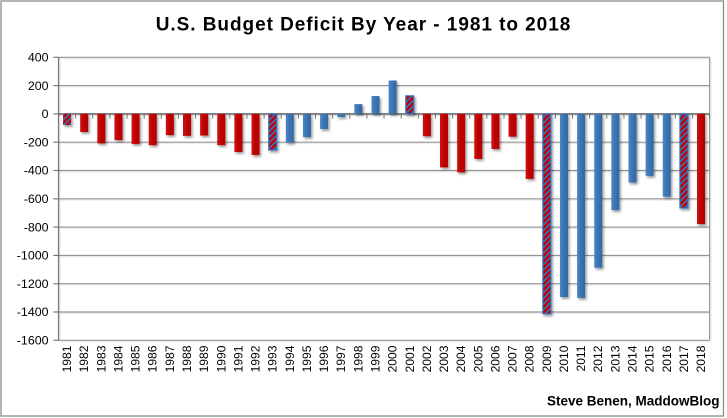  Describe the element at coordinates (564, 358) in the screenshot. I see `svg-text: 2010` at that location.